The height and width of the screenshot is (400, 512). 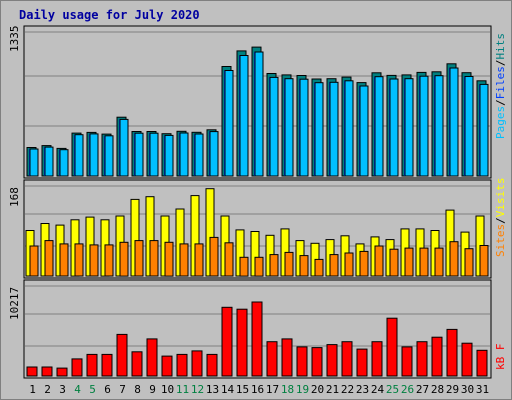 What do you see at coordinates (32, 389) in the screenshot?
I see `x-label-day-1: 1` at bounding box center [32, 389].